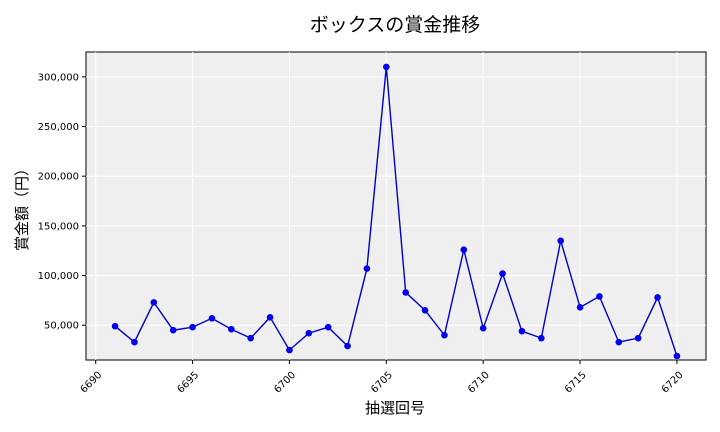 The width and height of the screenshot is (720, 432). I want to click on chart-title: ボックスの賞金推移, so click(395, 25).